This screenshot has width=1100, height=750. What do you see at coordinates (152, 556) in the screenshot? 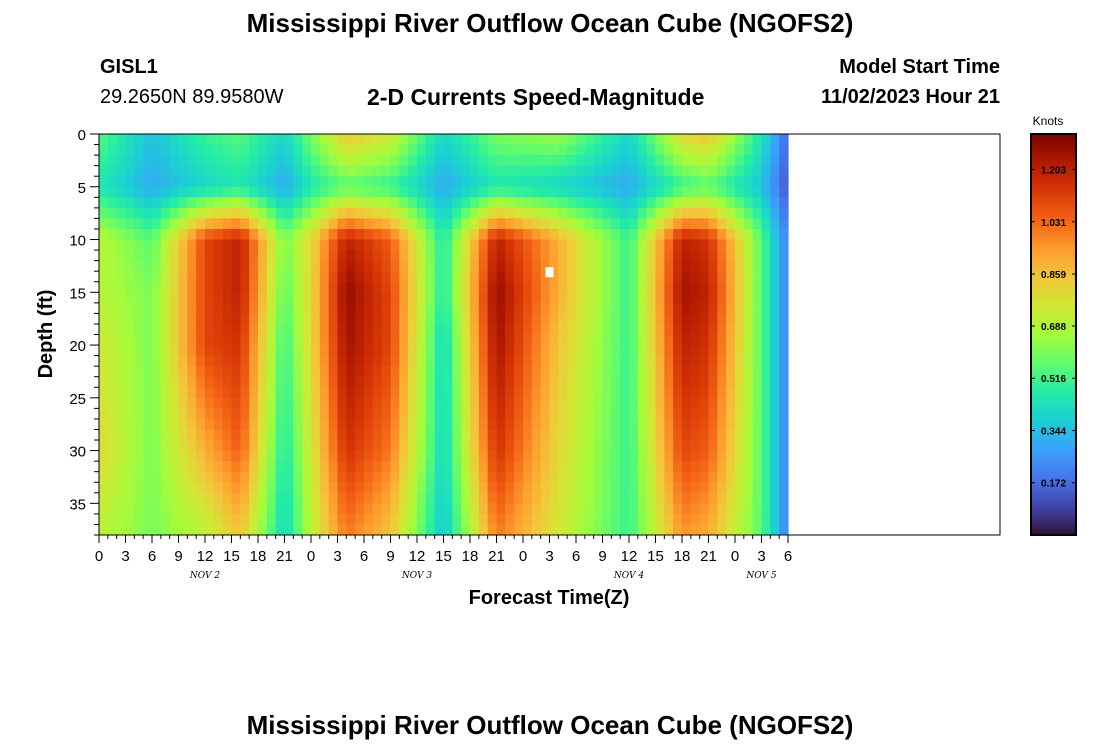
I see `x-tick-label: 6` at bounding box center [152, 556].